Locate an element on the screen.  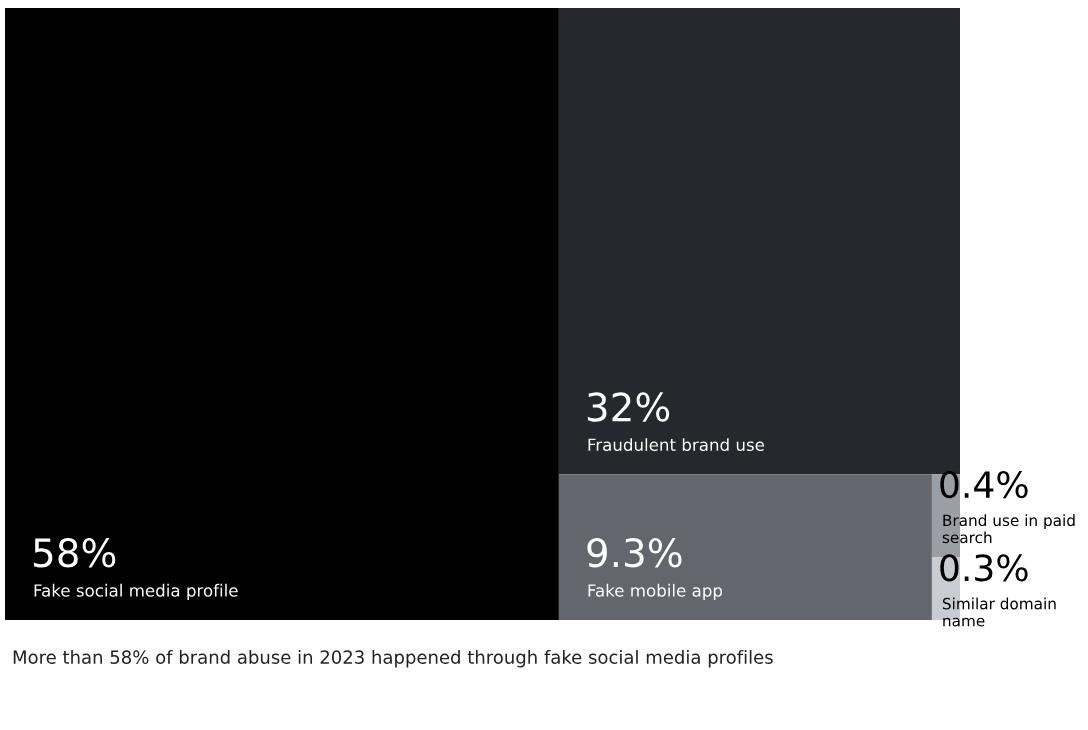
data-label: 0.4% is located at coordinates (984, 484).